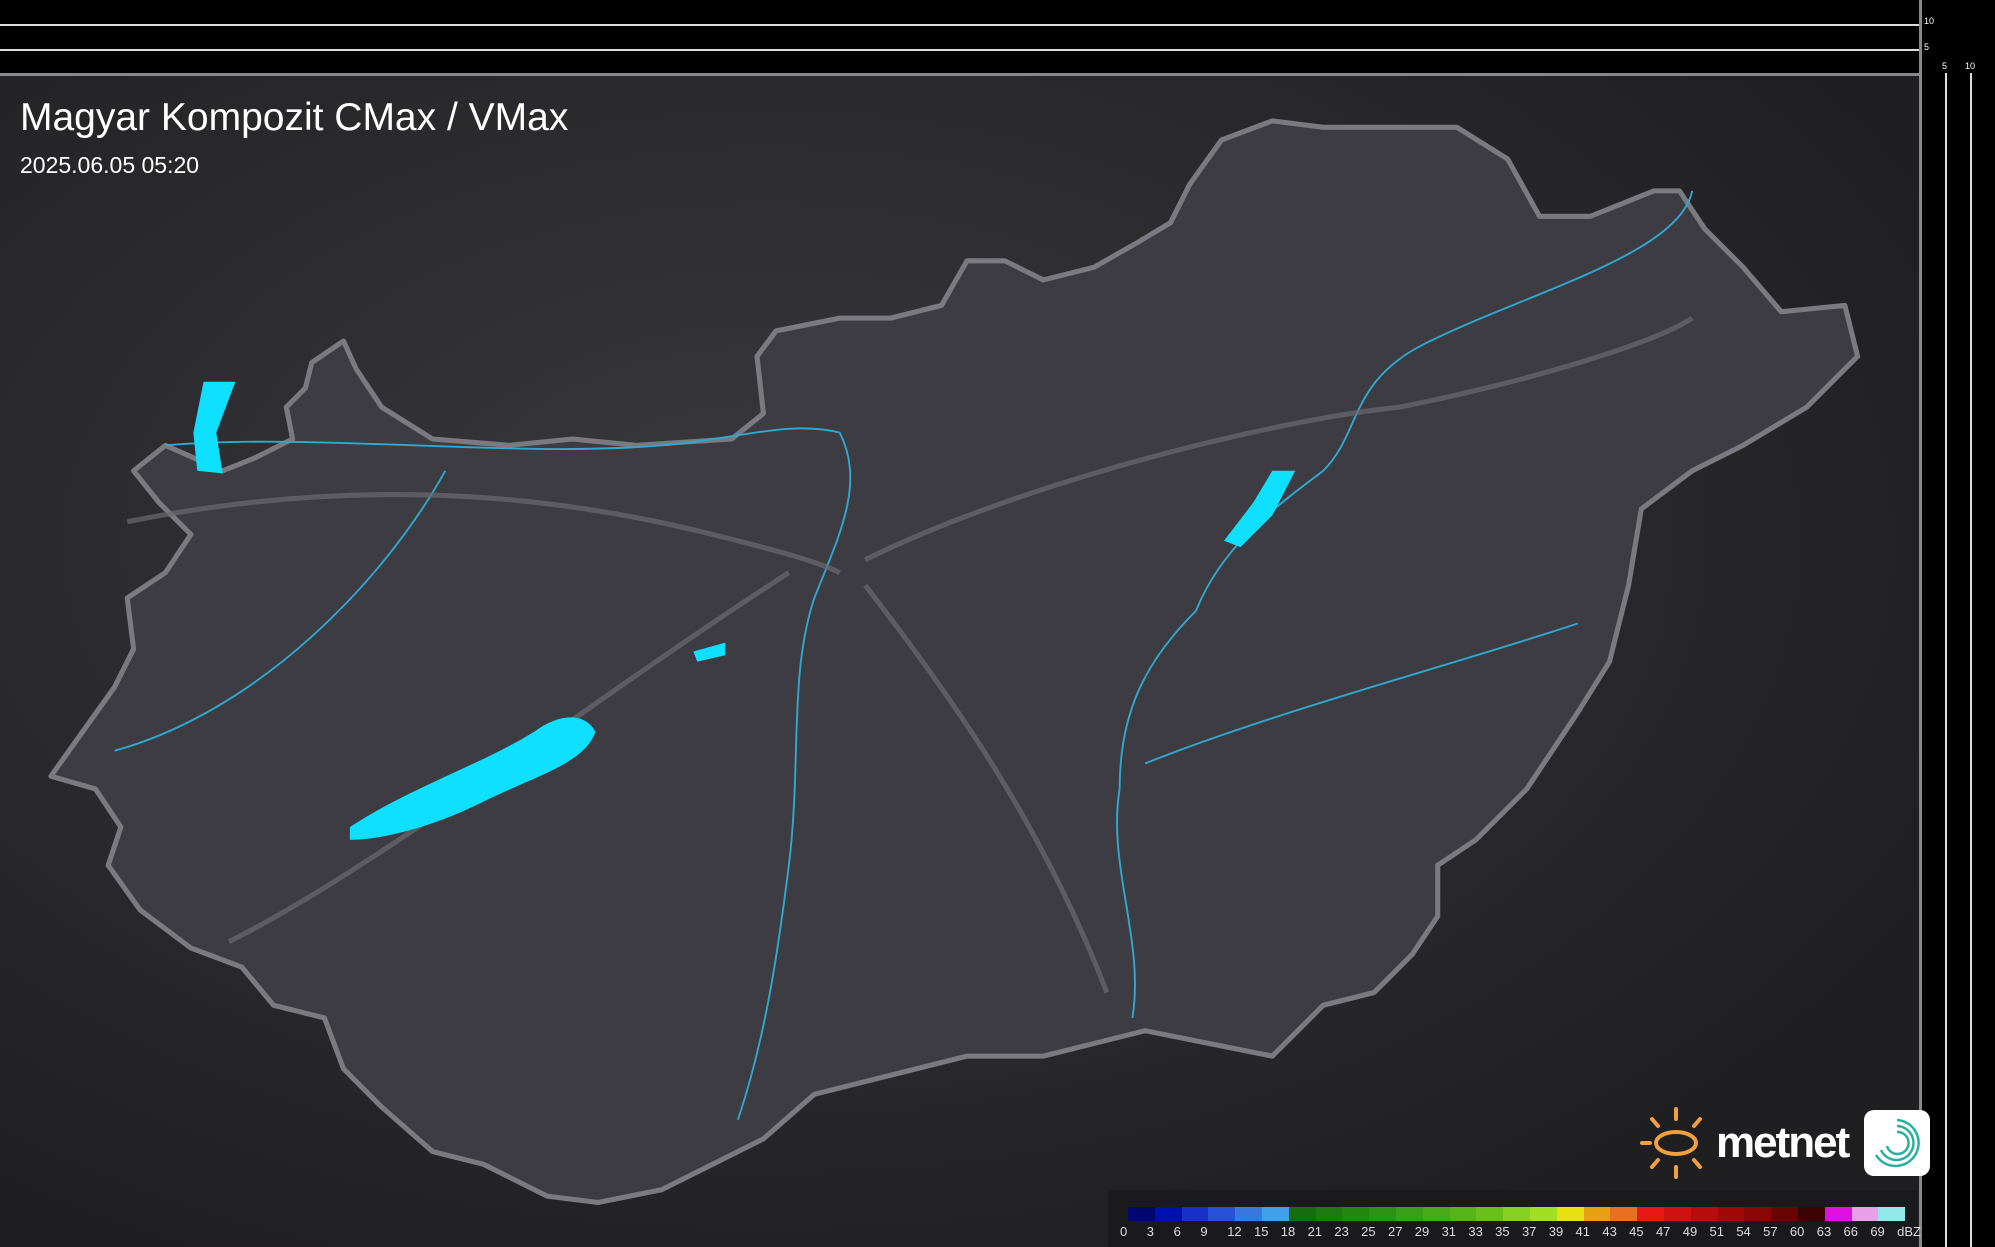  Describe the element at coordinates (1361, 693) in the screenshot. I see `river-koros` at that location.